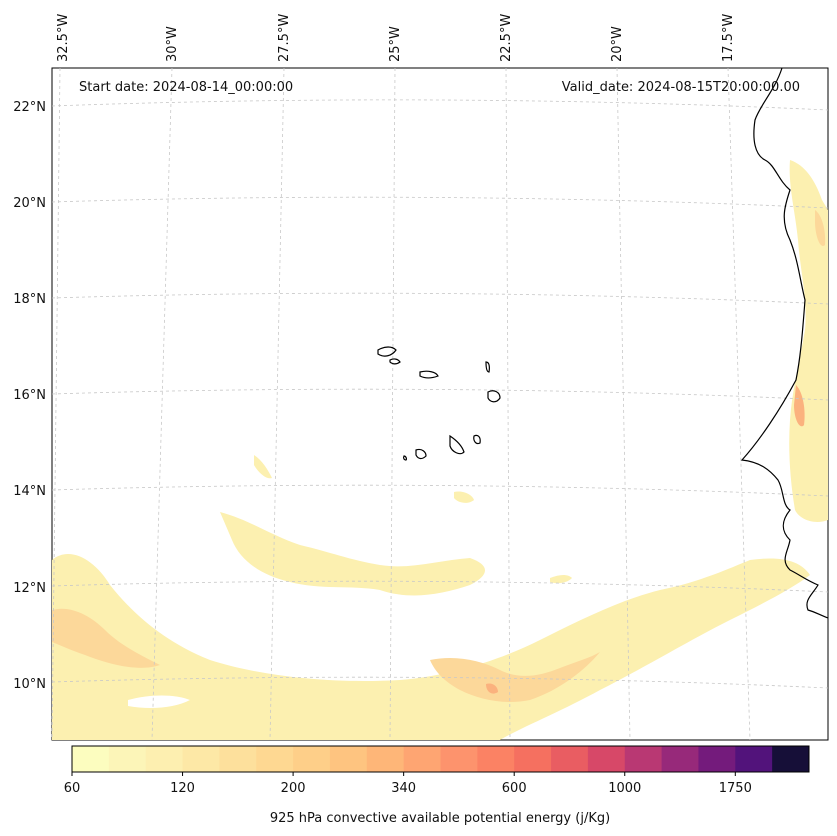  I want to click on lat-label: 12°N, so click(29, 588).